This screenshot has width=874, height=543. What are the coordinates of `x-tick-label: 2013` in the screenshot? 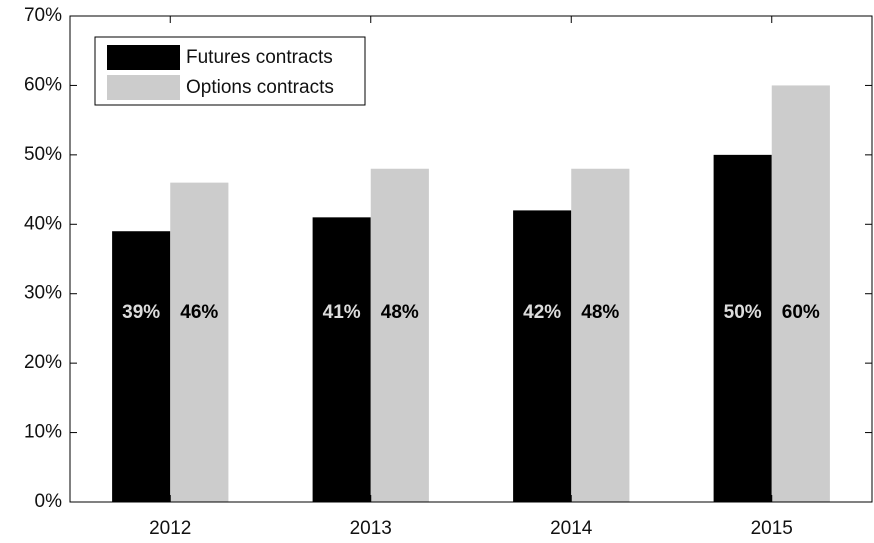 It's located at (371, 528).